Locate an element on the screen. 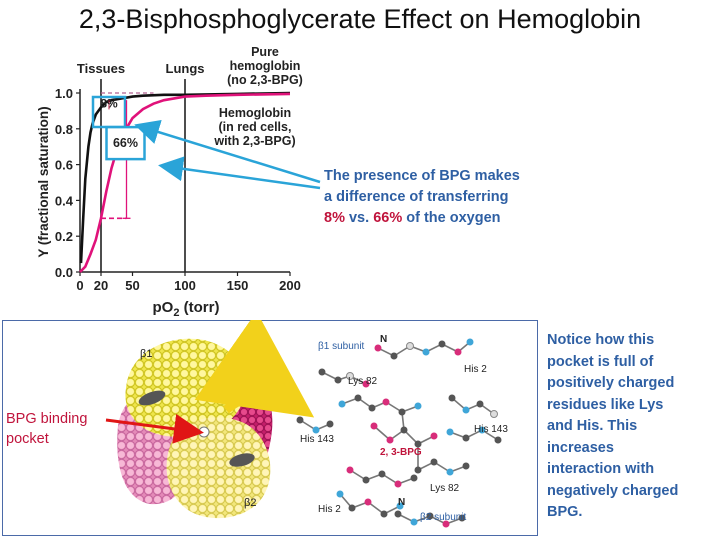  zoom-arrow is located at coordinates (254, 369).